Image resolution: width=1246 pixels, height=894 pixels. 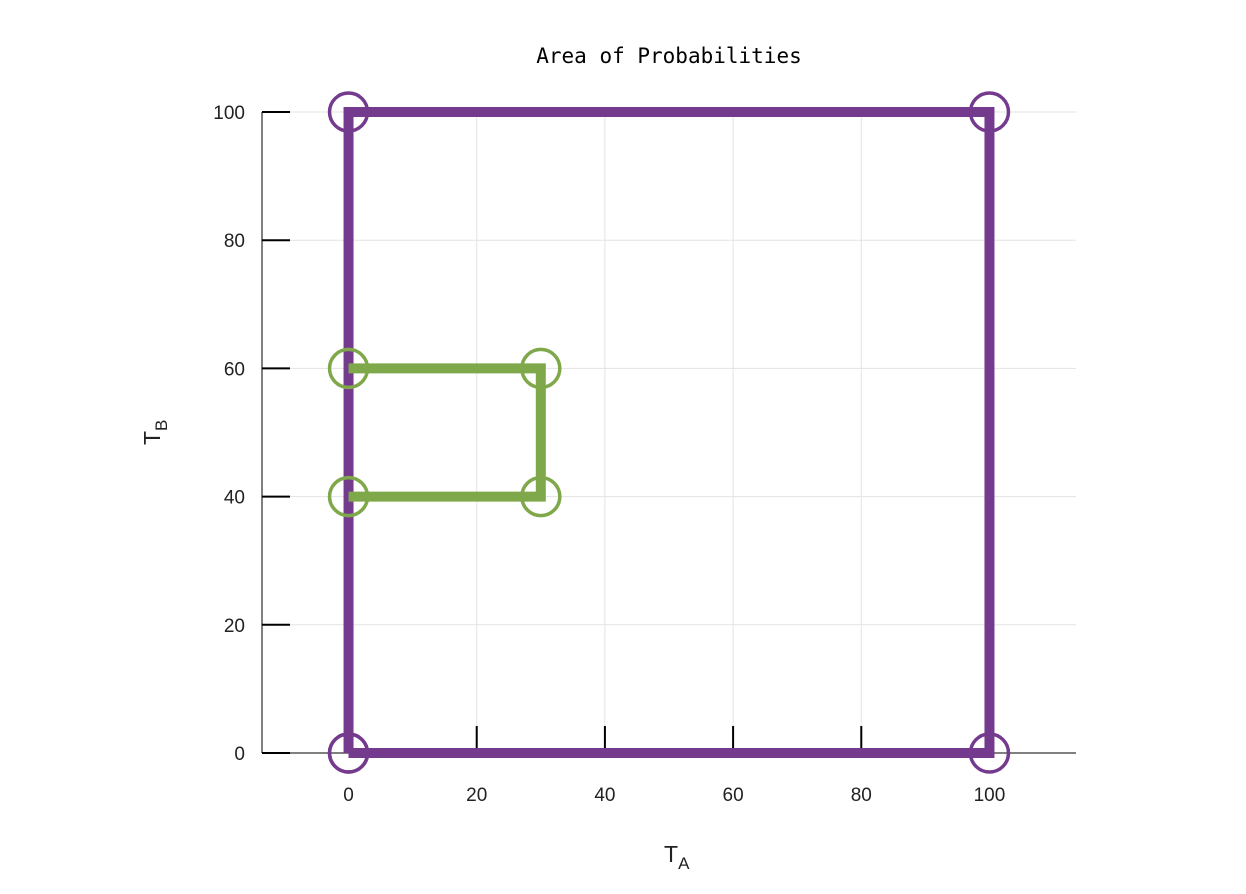 I want to click on x-axis-label-main: T, so click(x=671, y=854).